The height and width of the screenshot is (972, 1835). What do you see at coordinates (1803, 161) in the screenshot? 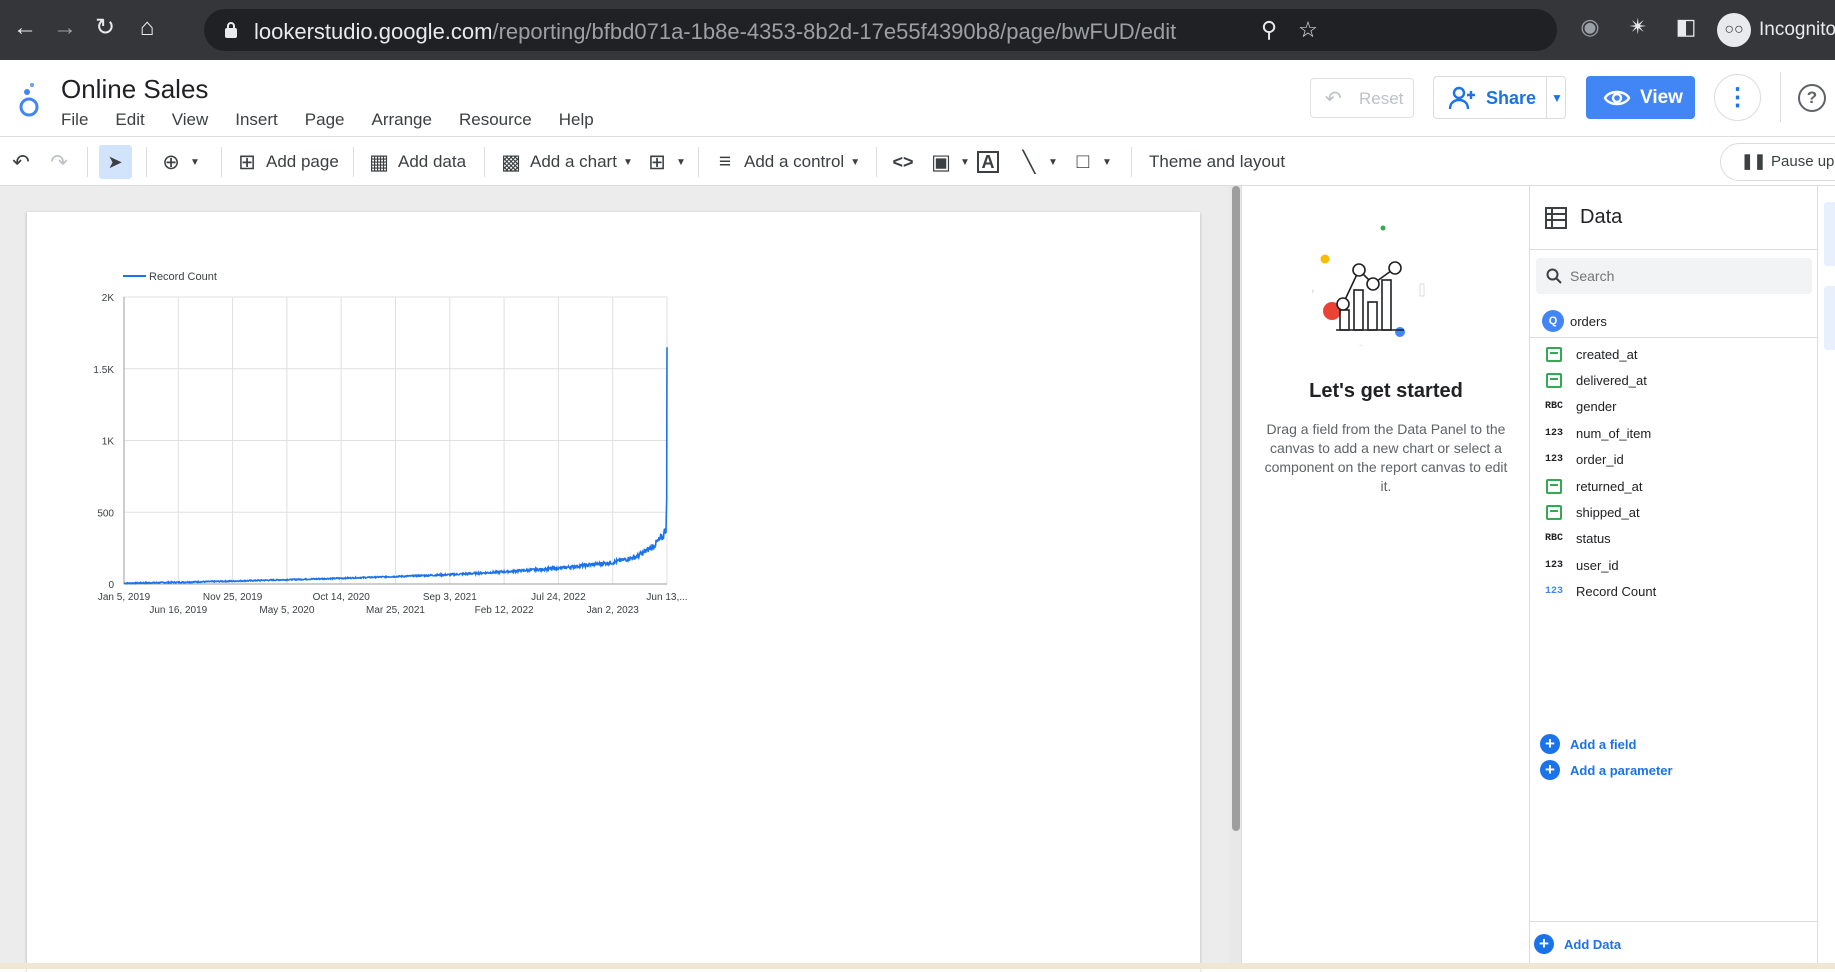
I see `pause-label: Pause upd` at bounding box center [1803, 161].